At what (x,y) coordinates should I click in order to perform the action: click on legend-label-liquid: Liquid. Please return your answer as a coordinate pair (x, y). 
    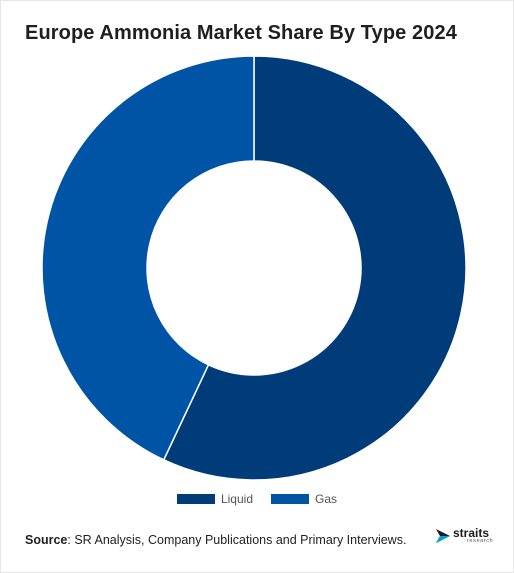
    Looking at the image, I should click on (236, 499).